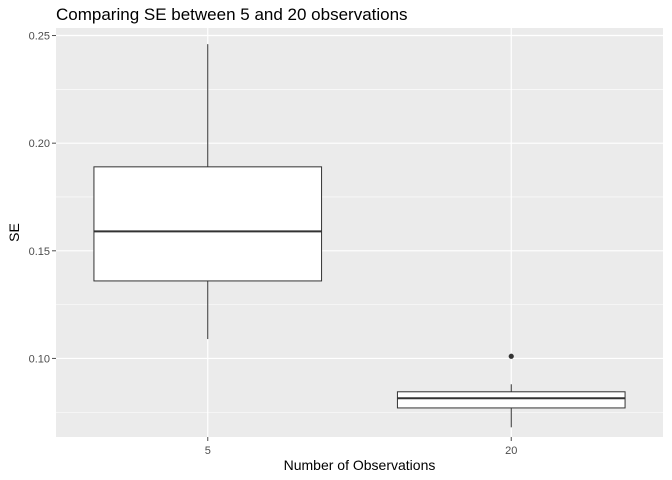  I want to click on x-tick-label: 20, so click(511, 451).